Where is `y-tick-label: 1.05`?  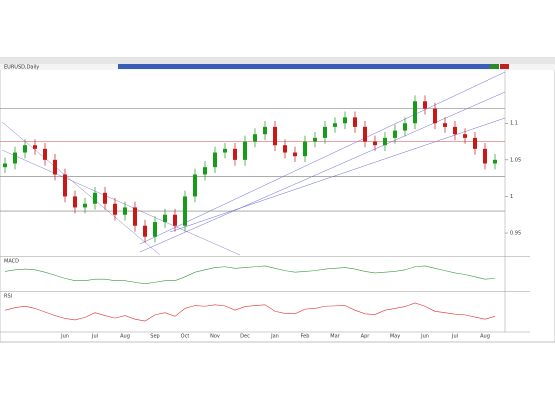 y-tick-label: 1.05 is located at coordinates (515, 160).